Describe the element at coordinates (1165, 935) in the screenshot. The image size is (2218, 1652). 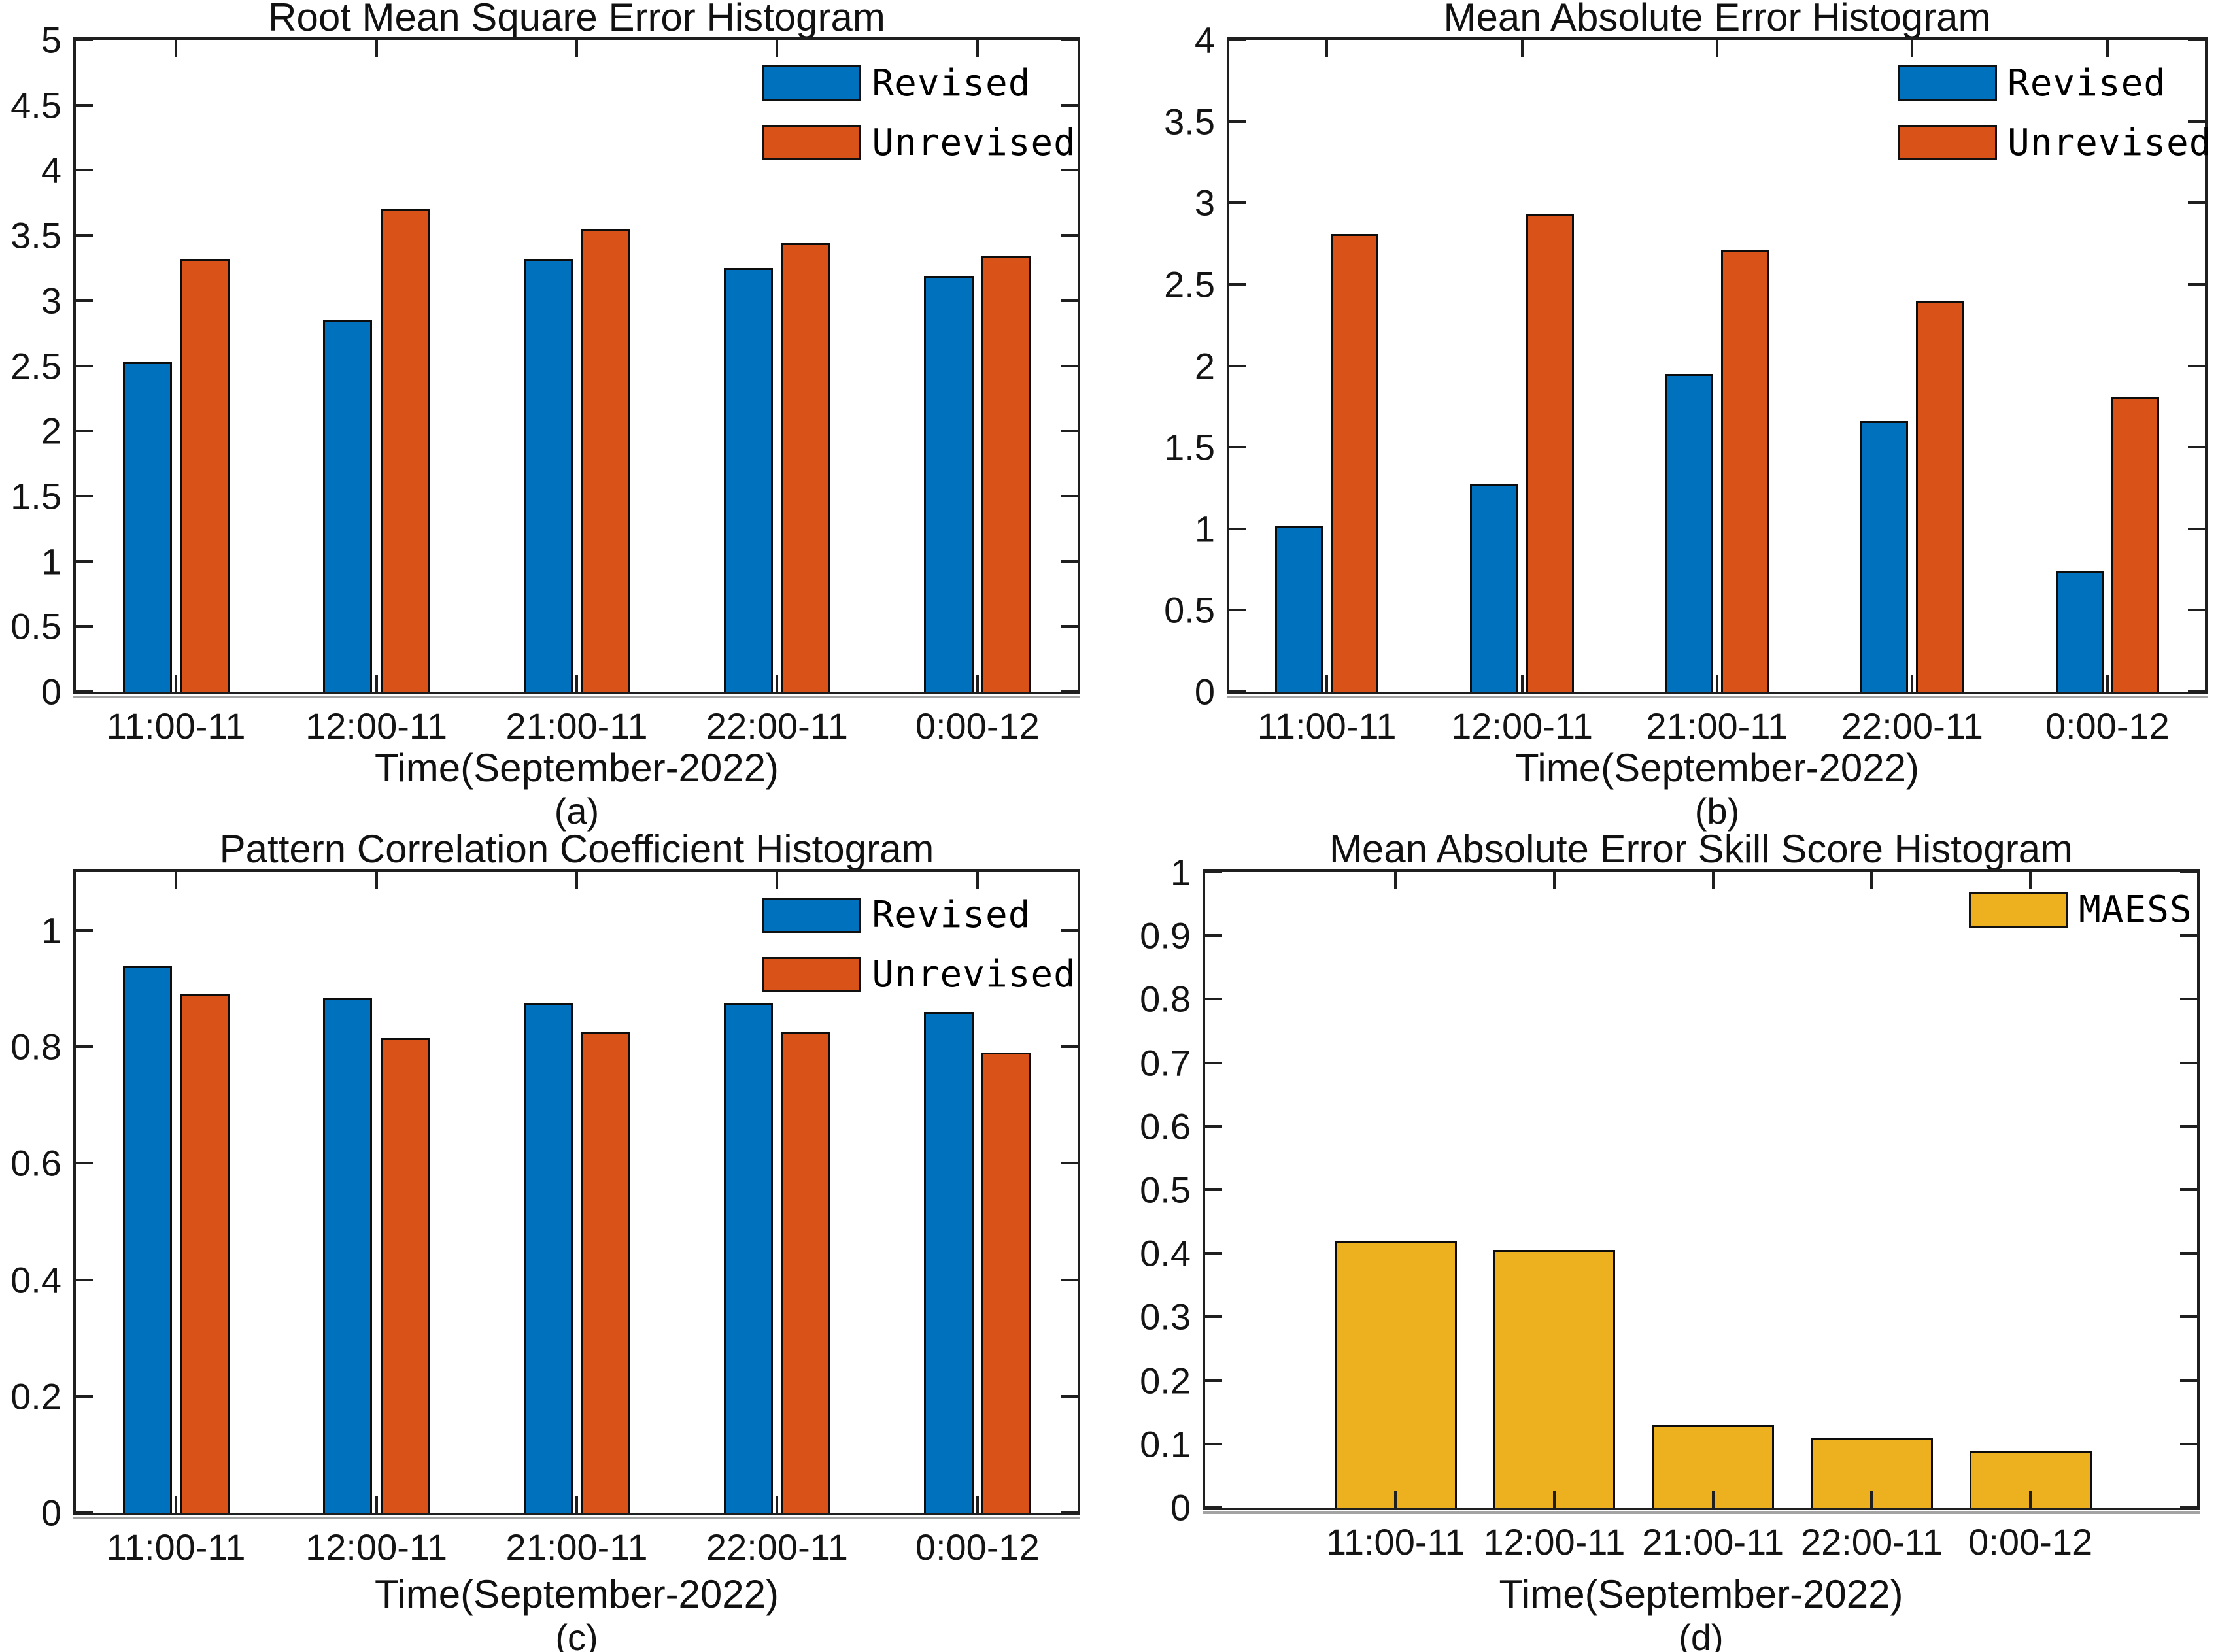
I see `y-tick-label: 0.9` at that location.